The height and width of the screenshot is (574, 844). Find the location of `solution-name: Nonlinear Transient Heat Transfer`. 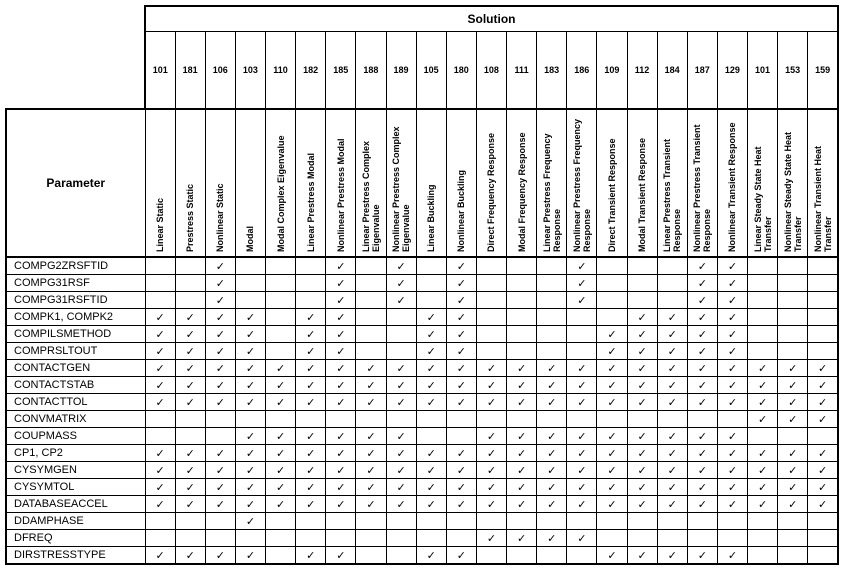

solution-name: Nonlinear Transient Heat Transfer is located at coordinates (822, 198).